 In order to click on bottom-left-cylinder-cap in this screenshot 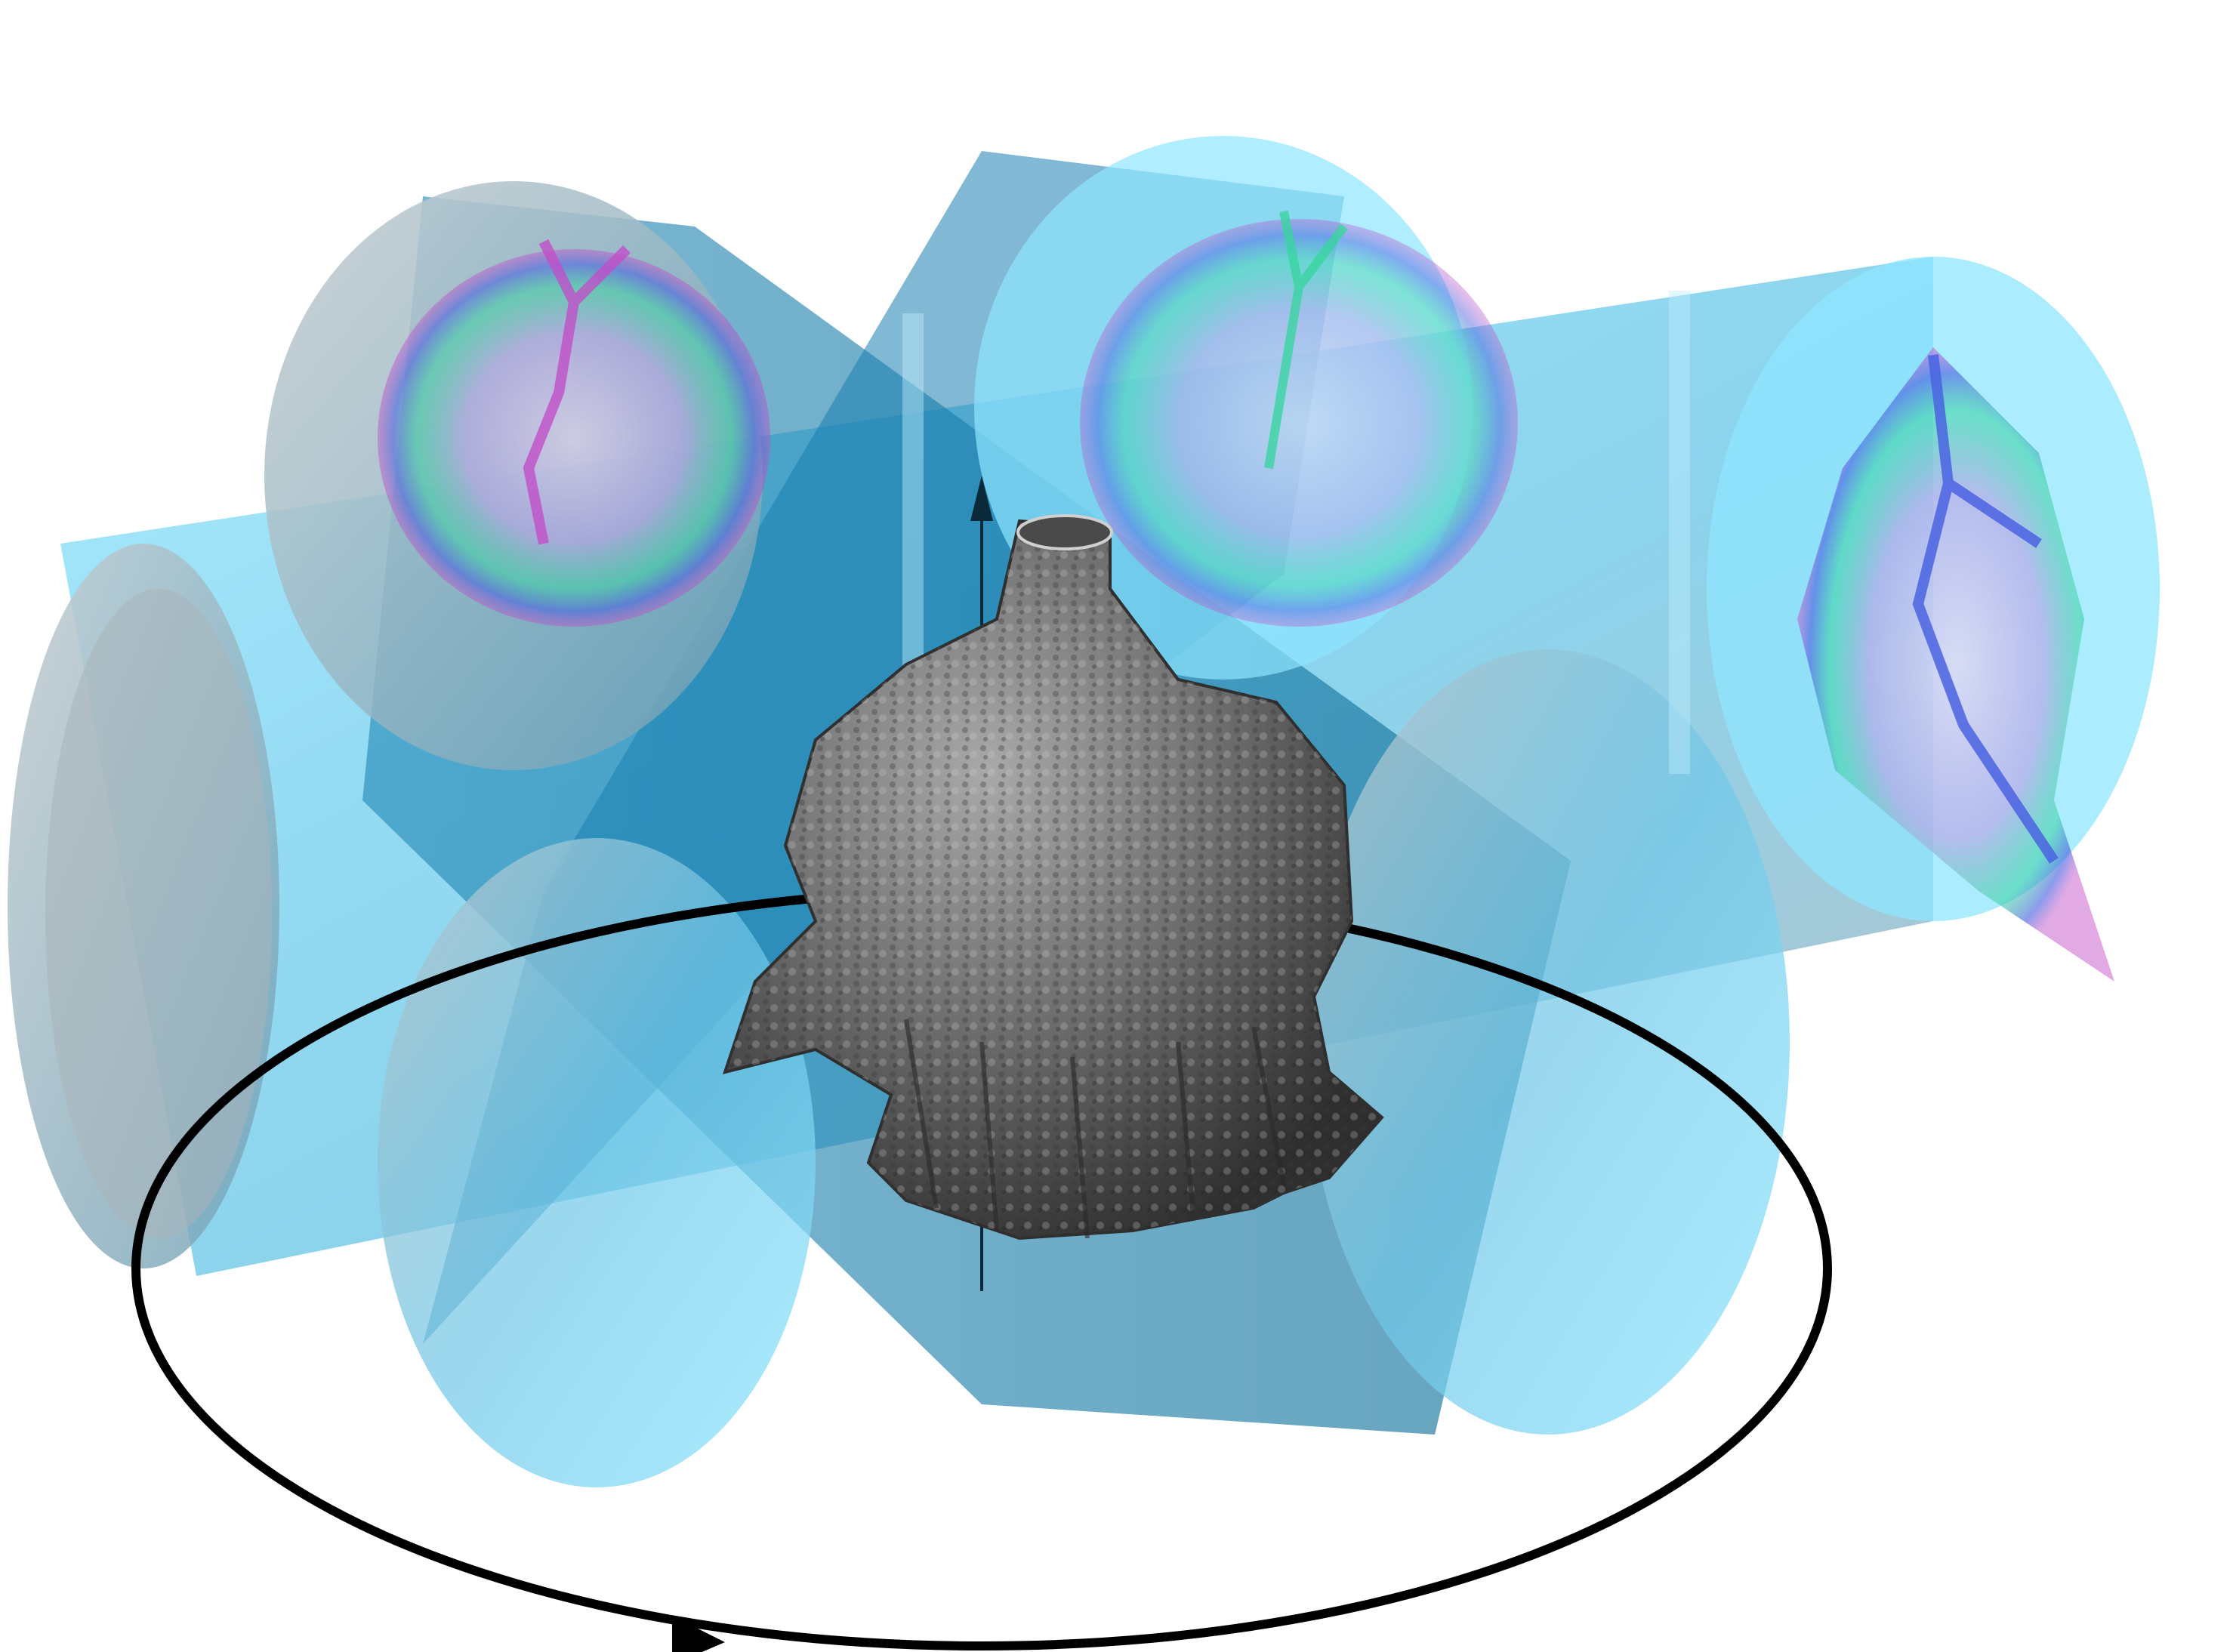, I will do `click(597, 1162)`.